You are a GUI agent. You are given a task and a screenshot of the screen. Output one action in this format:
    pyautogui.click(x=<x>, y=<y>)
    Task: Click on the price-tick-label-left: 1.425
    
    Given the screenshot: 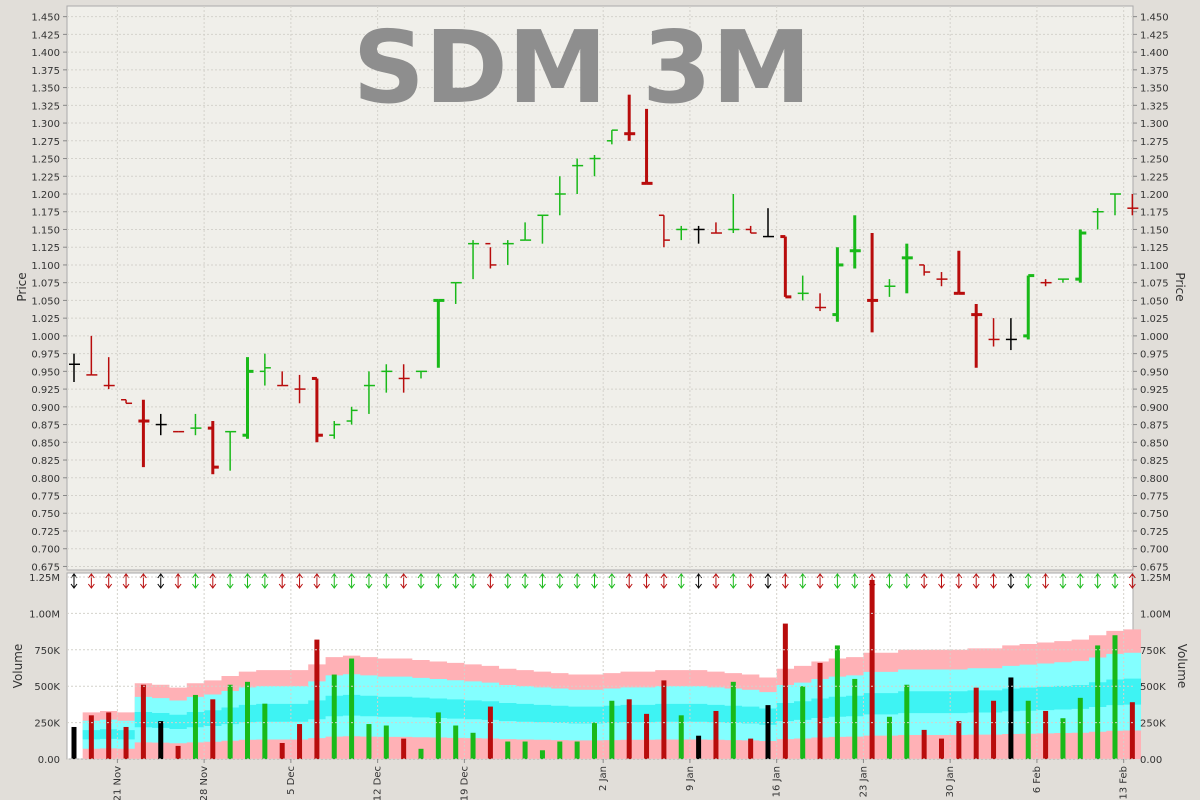 What is the action you would take?
    pyautogui.click(x=45, y=35)
    